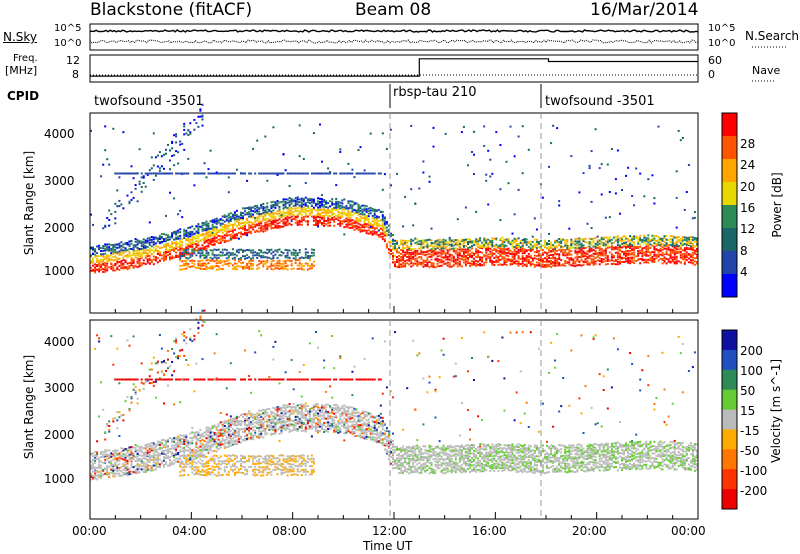  Describe the element at coordinates (68, 28) in the screenshot. I see `log-top-left: 10^5` at that location.